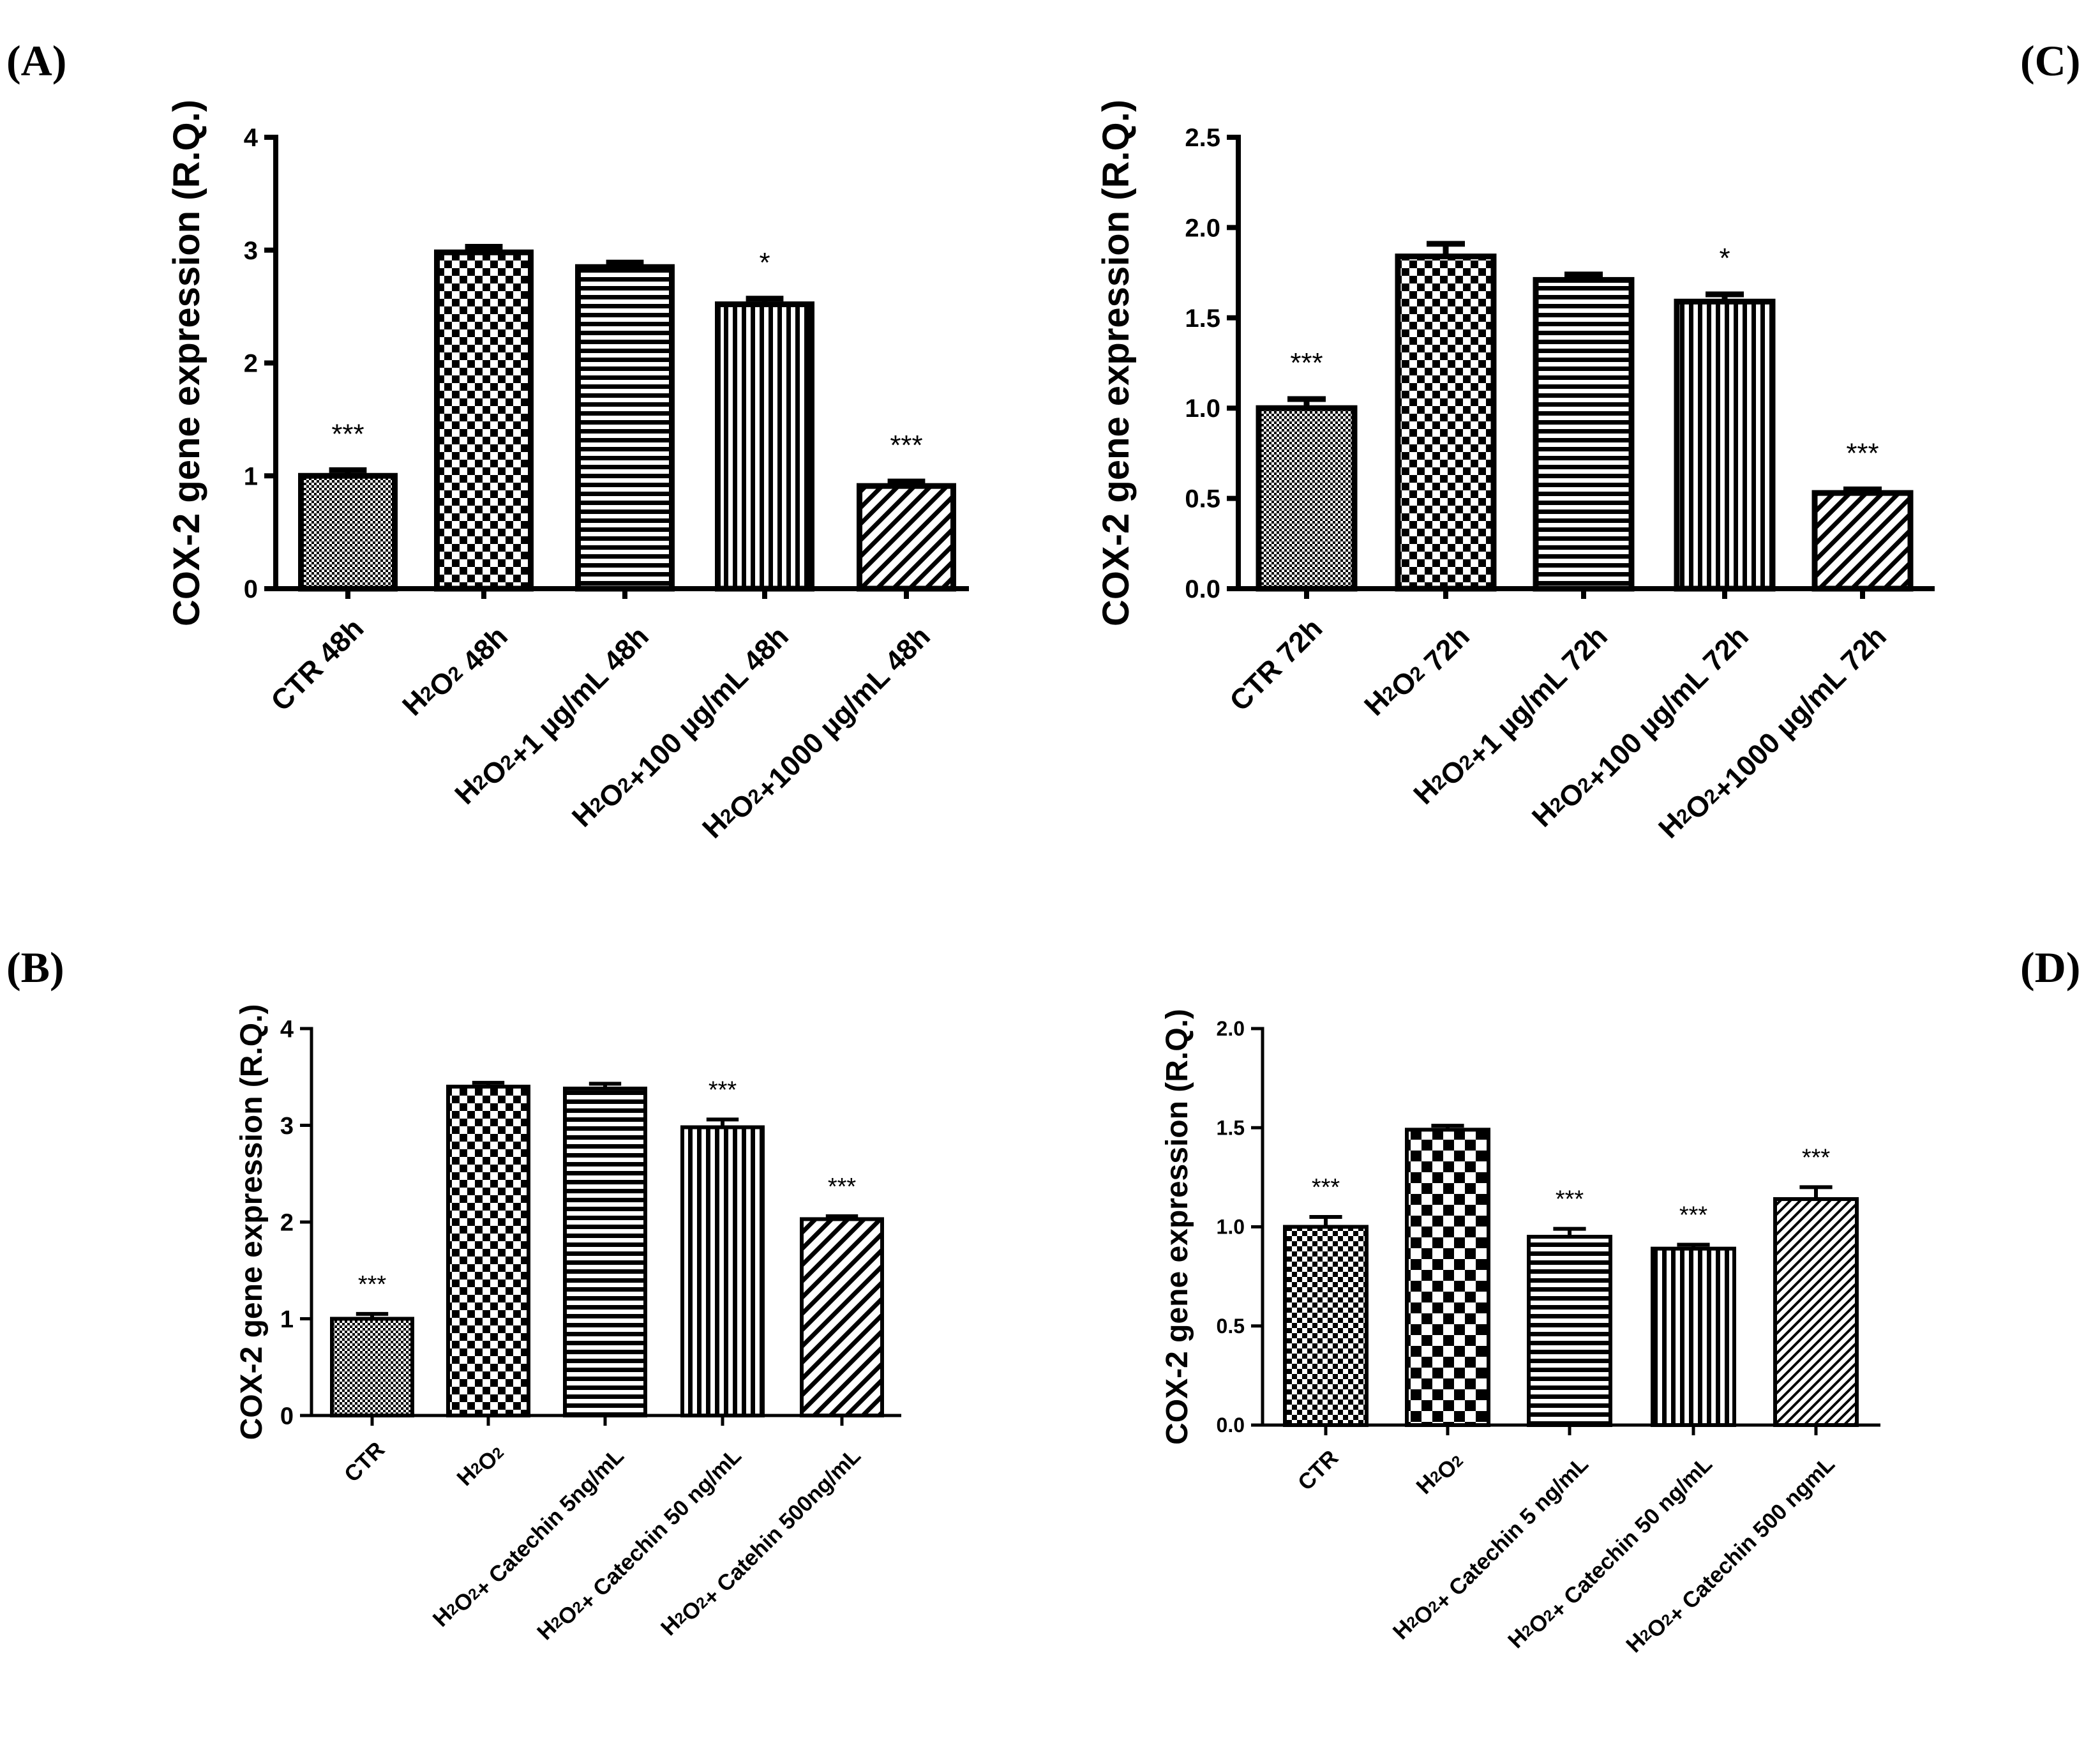  I want to click on category-label-d-1: CTR, so click(1318, 1470).